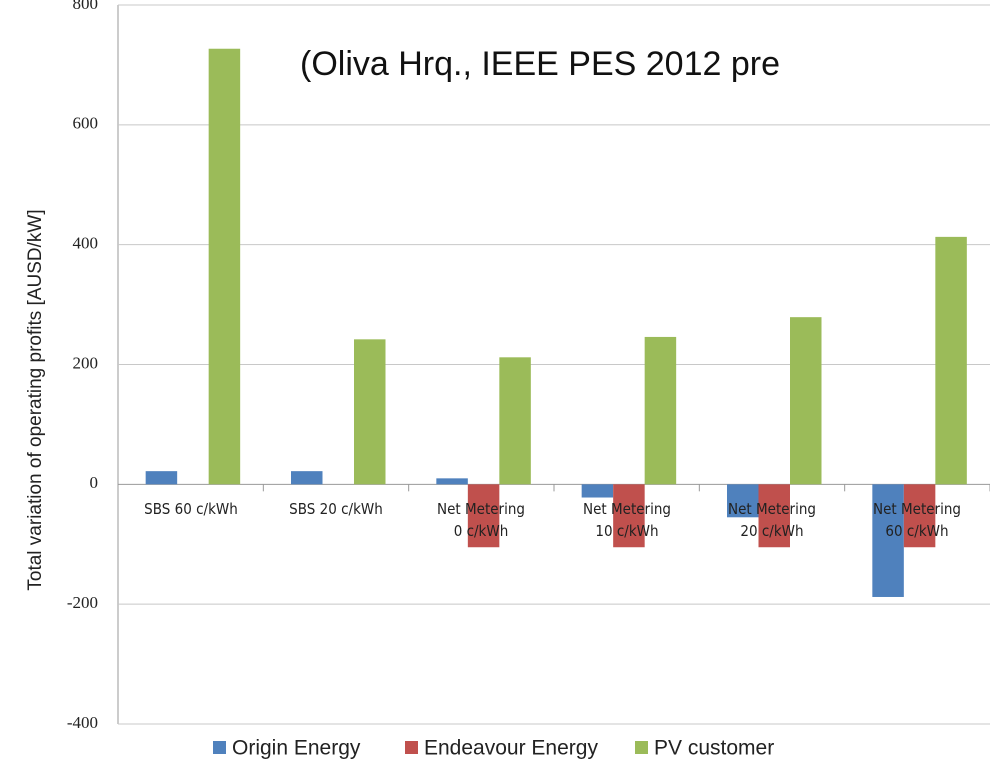 The image size is (990, 771). I want to click on x-tick-label: Net Metering 20 c/kWh, so click(772, 520).